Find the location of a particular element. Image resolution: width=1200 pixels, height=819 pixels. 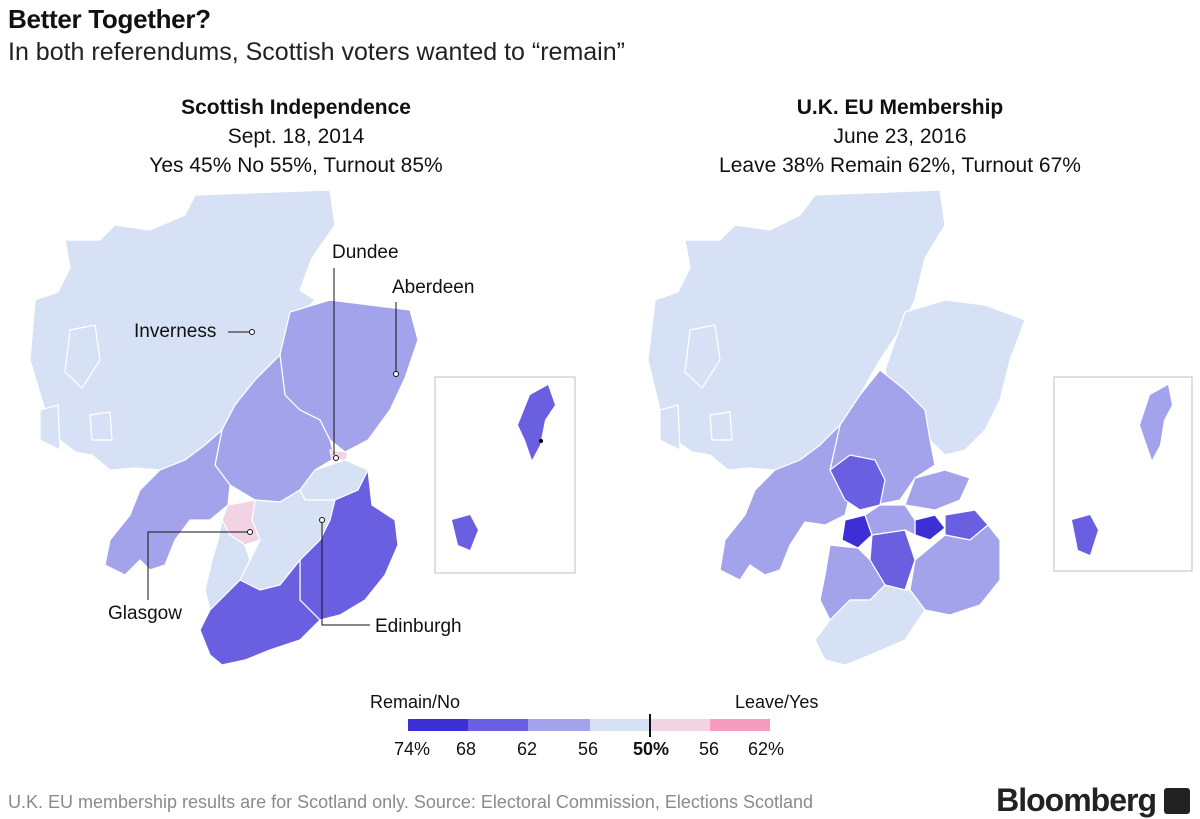

left-map-title: Scottish Independence is located at coordinates (296, 107).